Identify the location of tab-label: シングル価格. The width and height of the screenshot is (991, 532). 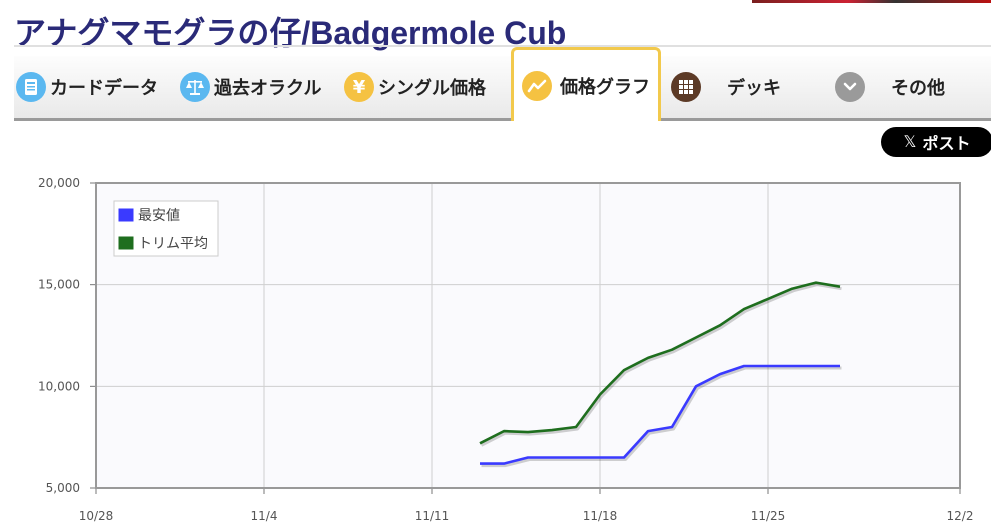
(432, 88).